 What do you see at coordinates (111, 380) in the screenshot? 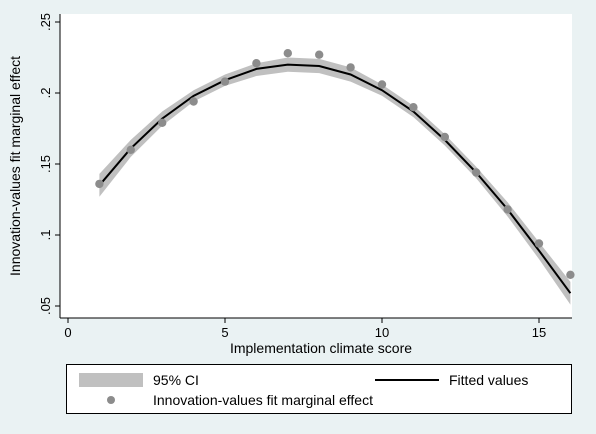
I see `legend-swatch-ci` at bounding box center [111, 380].